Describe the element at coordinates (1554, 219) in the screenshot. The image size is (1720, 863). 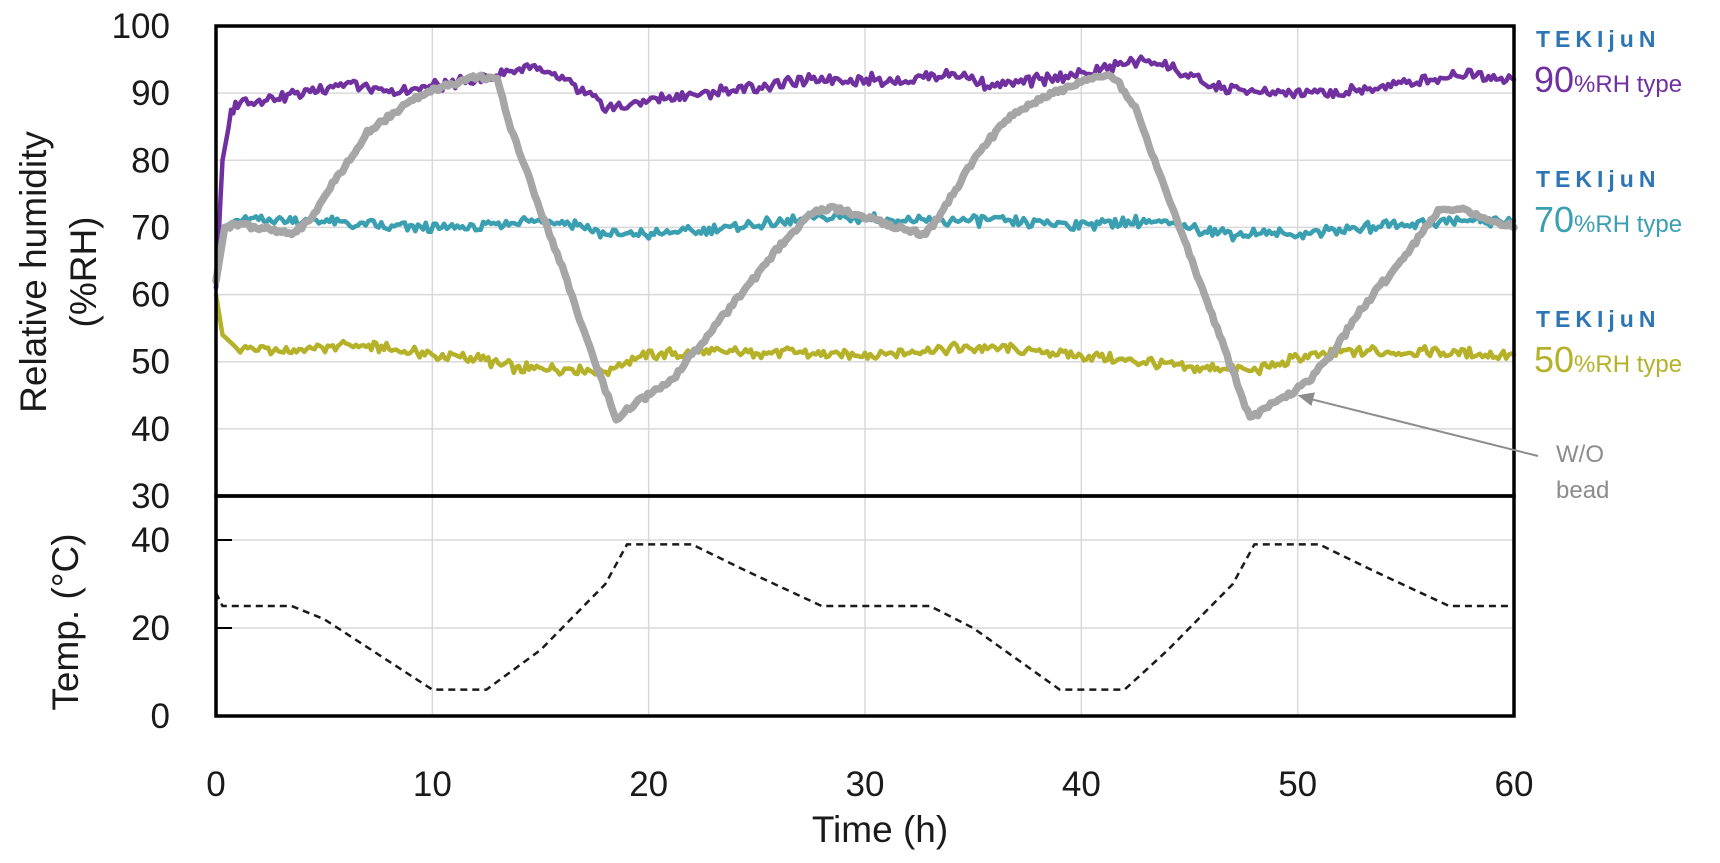
I see `series-value-rh70: 70` at that location.